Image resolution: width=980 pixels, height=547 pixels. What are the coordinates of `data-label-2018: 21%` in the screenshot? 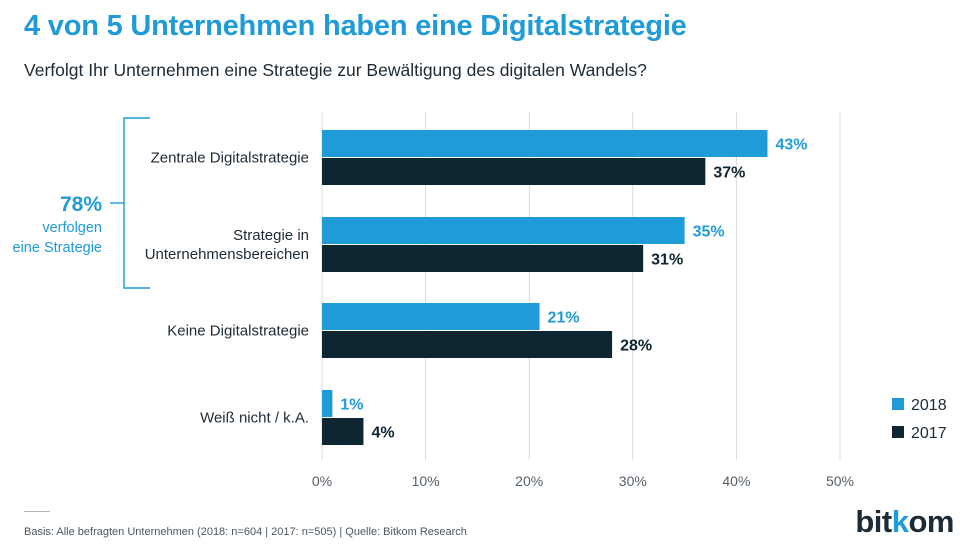 It's located at (564, 318).